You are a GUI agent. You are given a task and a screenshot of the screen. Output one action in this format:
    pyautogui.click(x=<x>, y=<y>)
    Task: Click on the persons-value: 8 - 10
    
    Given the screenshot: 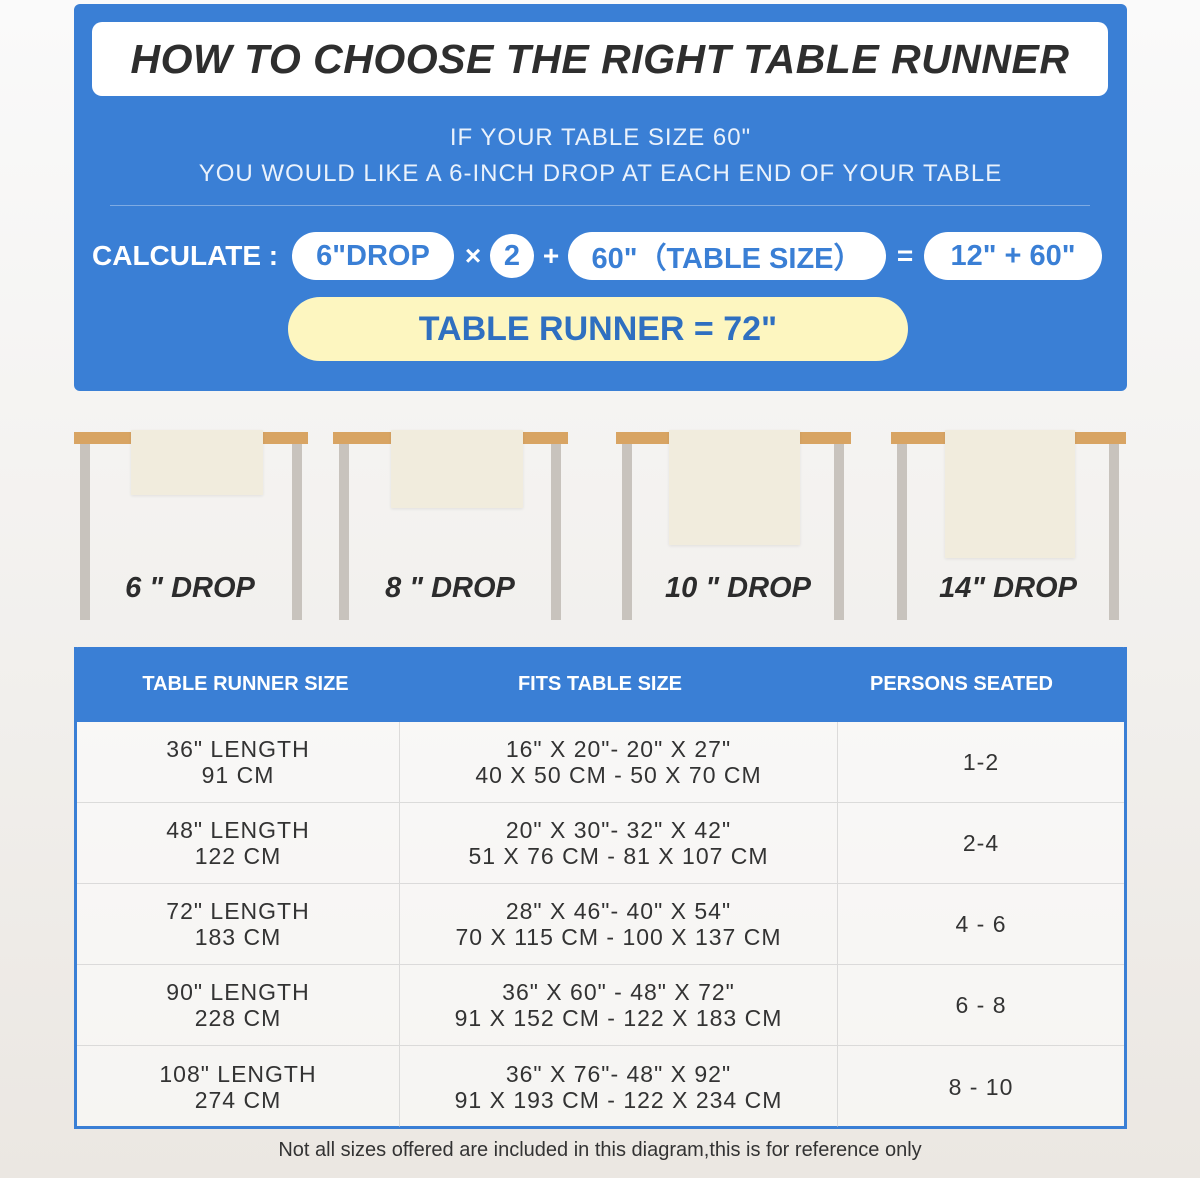 What is the action you would take?
    pyautogui.click(x=981, y=1086)
    